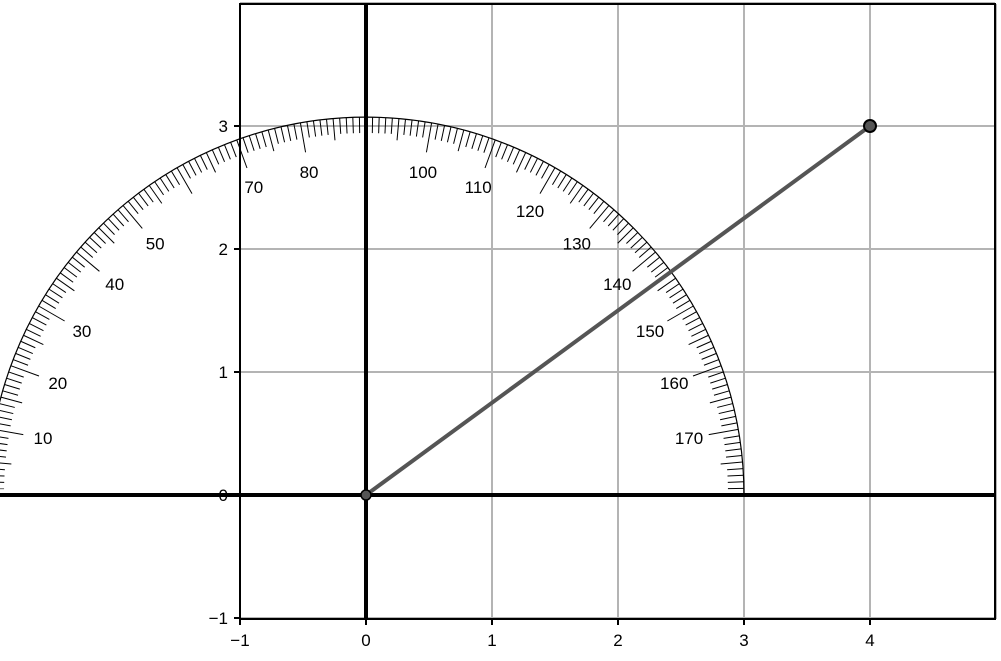  Describe the element at coordinates (218, 618) in the screenshot. I see `y-tick-label: −1` at that location.